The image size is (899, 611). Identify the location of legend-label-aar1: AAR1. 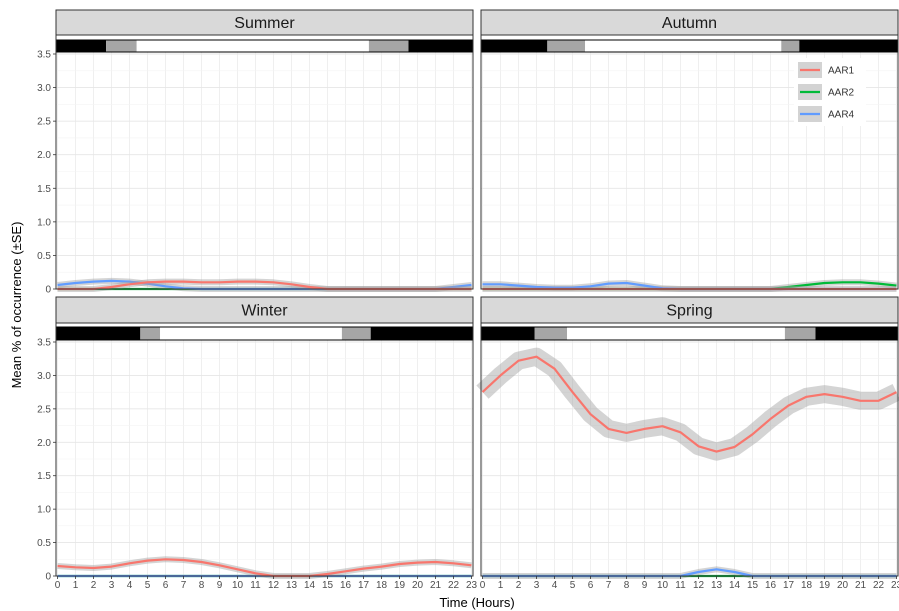
(841, 71).